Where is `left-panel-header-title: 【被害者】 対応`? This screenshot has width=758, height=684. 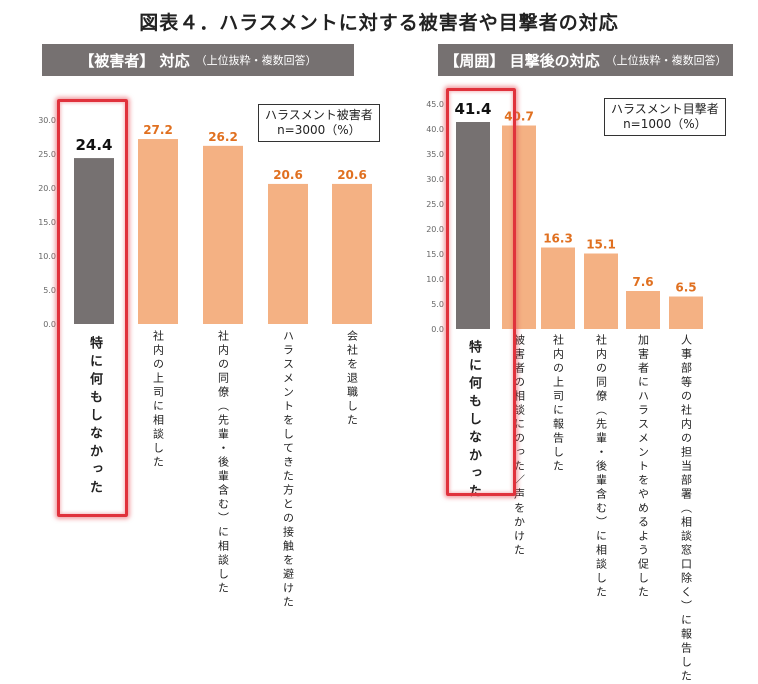 left-panel-header-title: 【被害者】 対応 is located at coordinates (134, 60).